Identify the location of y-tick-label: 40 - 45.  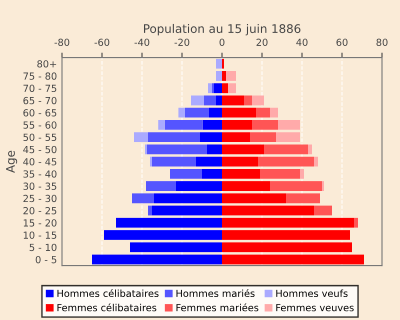
(39, 162).